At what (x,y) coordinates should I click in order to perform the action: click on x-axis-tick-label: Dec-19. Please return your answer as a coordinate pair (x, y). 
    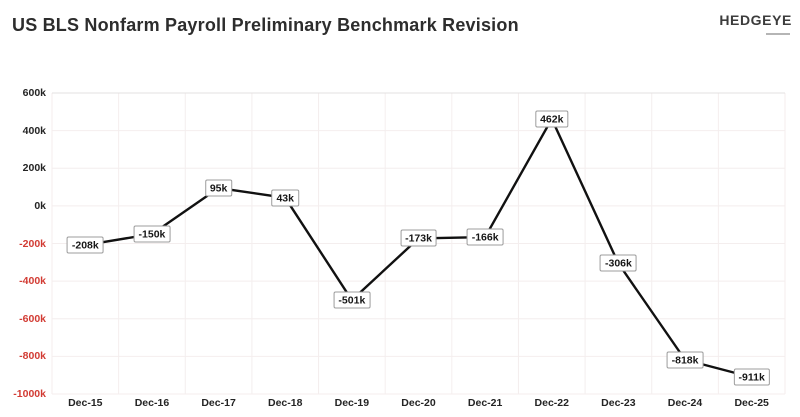
    Looking at the image, I should click on (352, 403).